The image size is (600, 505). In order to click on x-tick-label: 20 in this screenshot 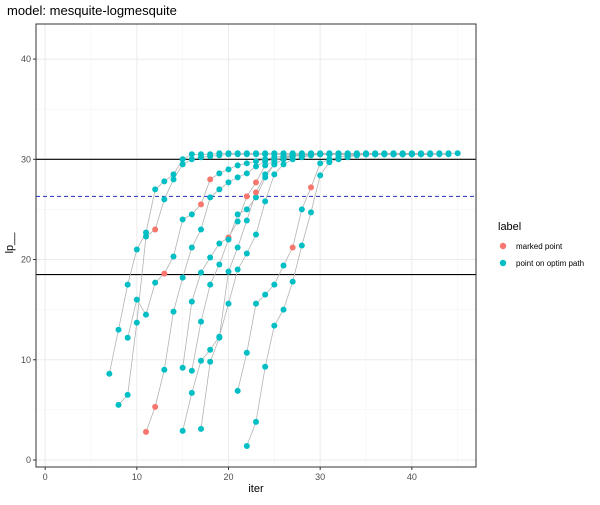, I will do `click(228, 477)`.